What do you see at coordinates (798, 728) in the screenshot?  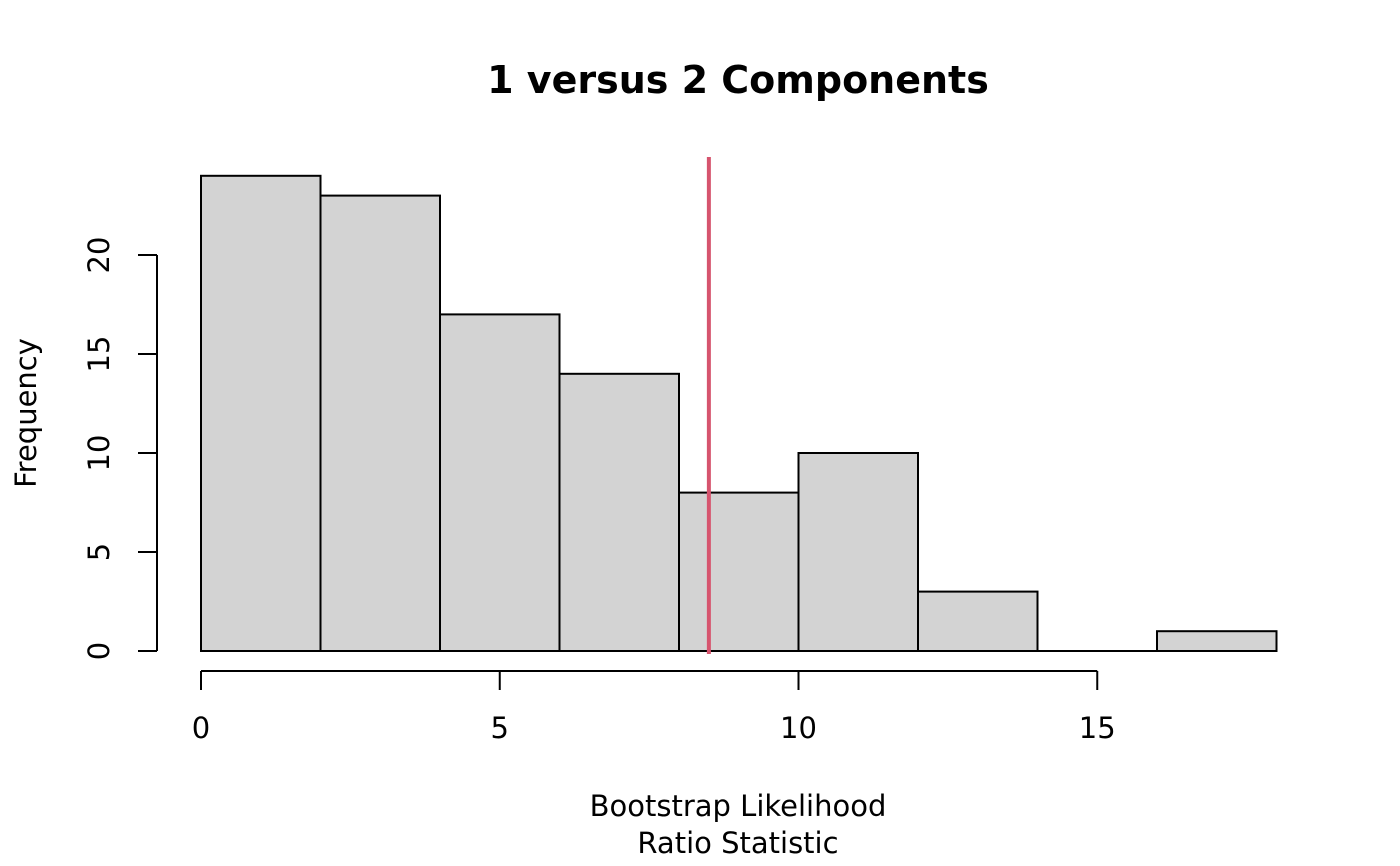 I see `x-tick-label: 10` at bounding box center [798, 728].